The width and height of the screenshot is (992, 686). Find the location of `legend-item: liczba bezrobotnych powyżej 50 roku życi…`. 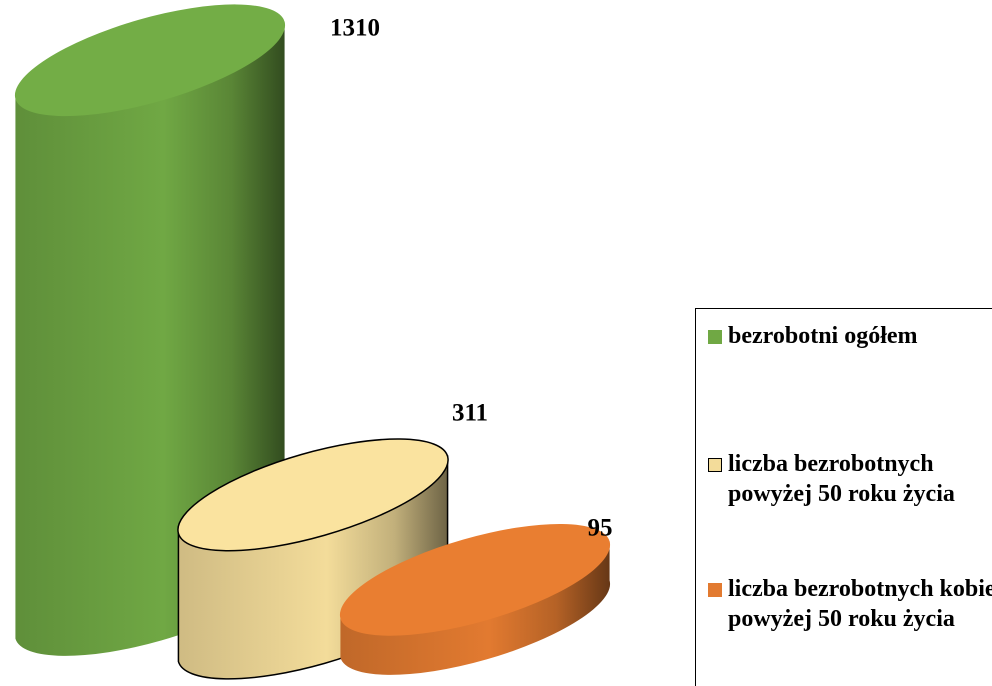

legend-item: liczba bezrobotnych powyżej 50 roku życi… is located at coordinates (850, 479).